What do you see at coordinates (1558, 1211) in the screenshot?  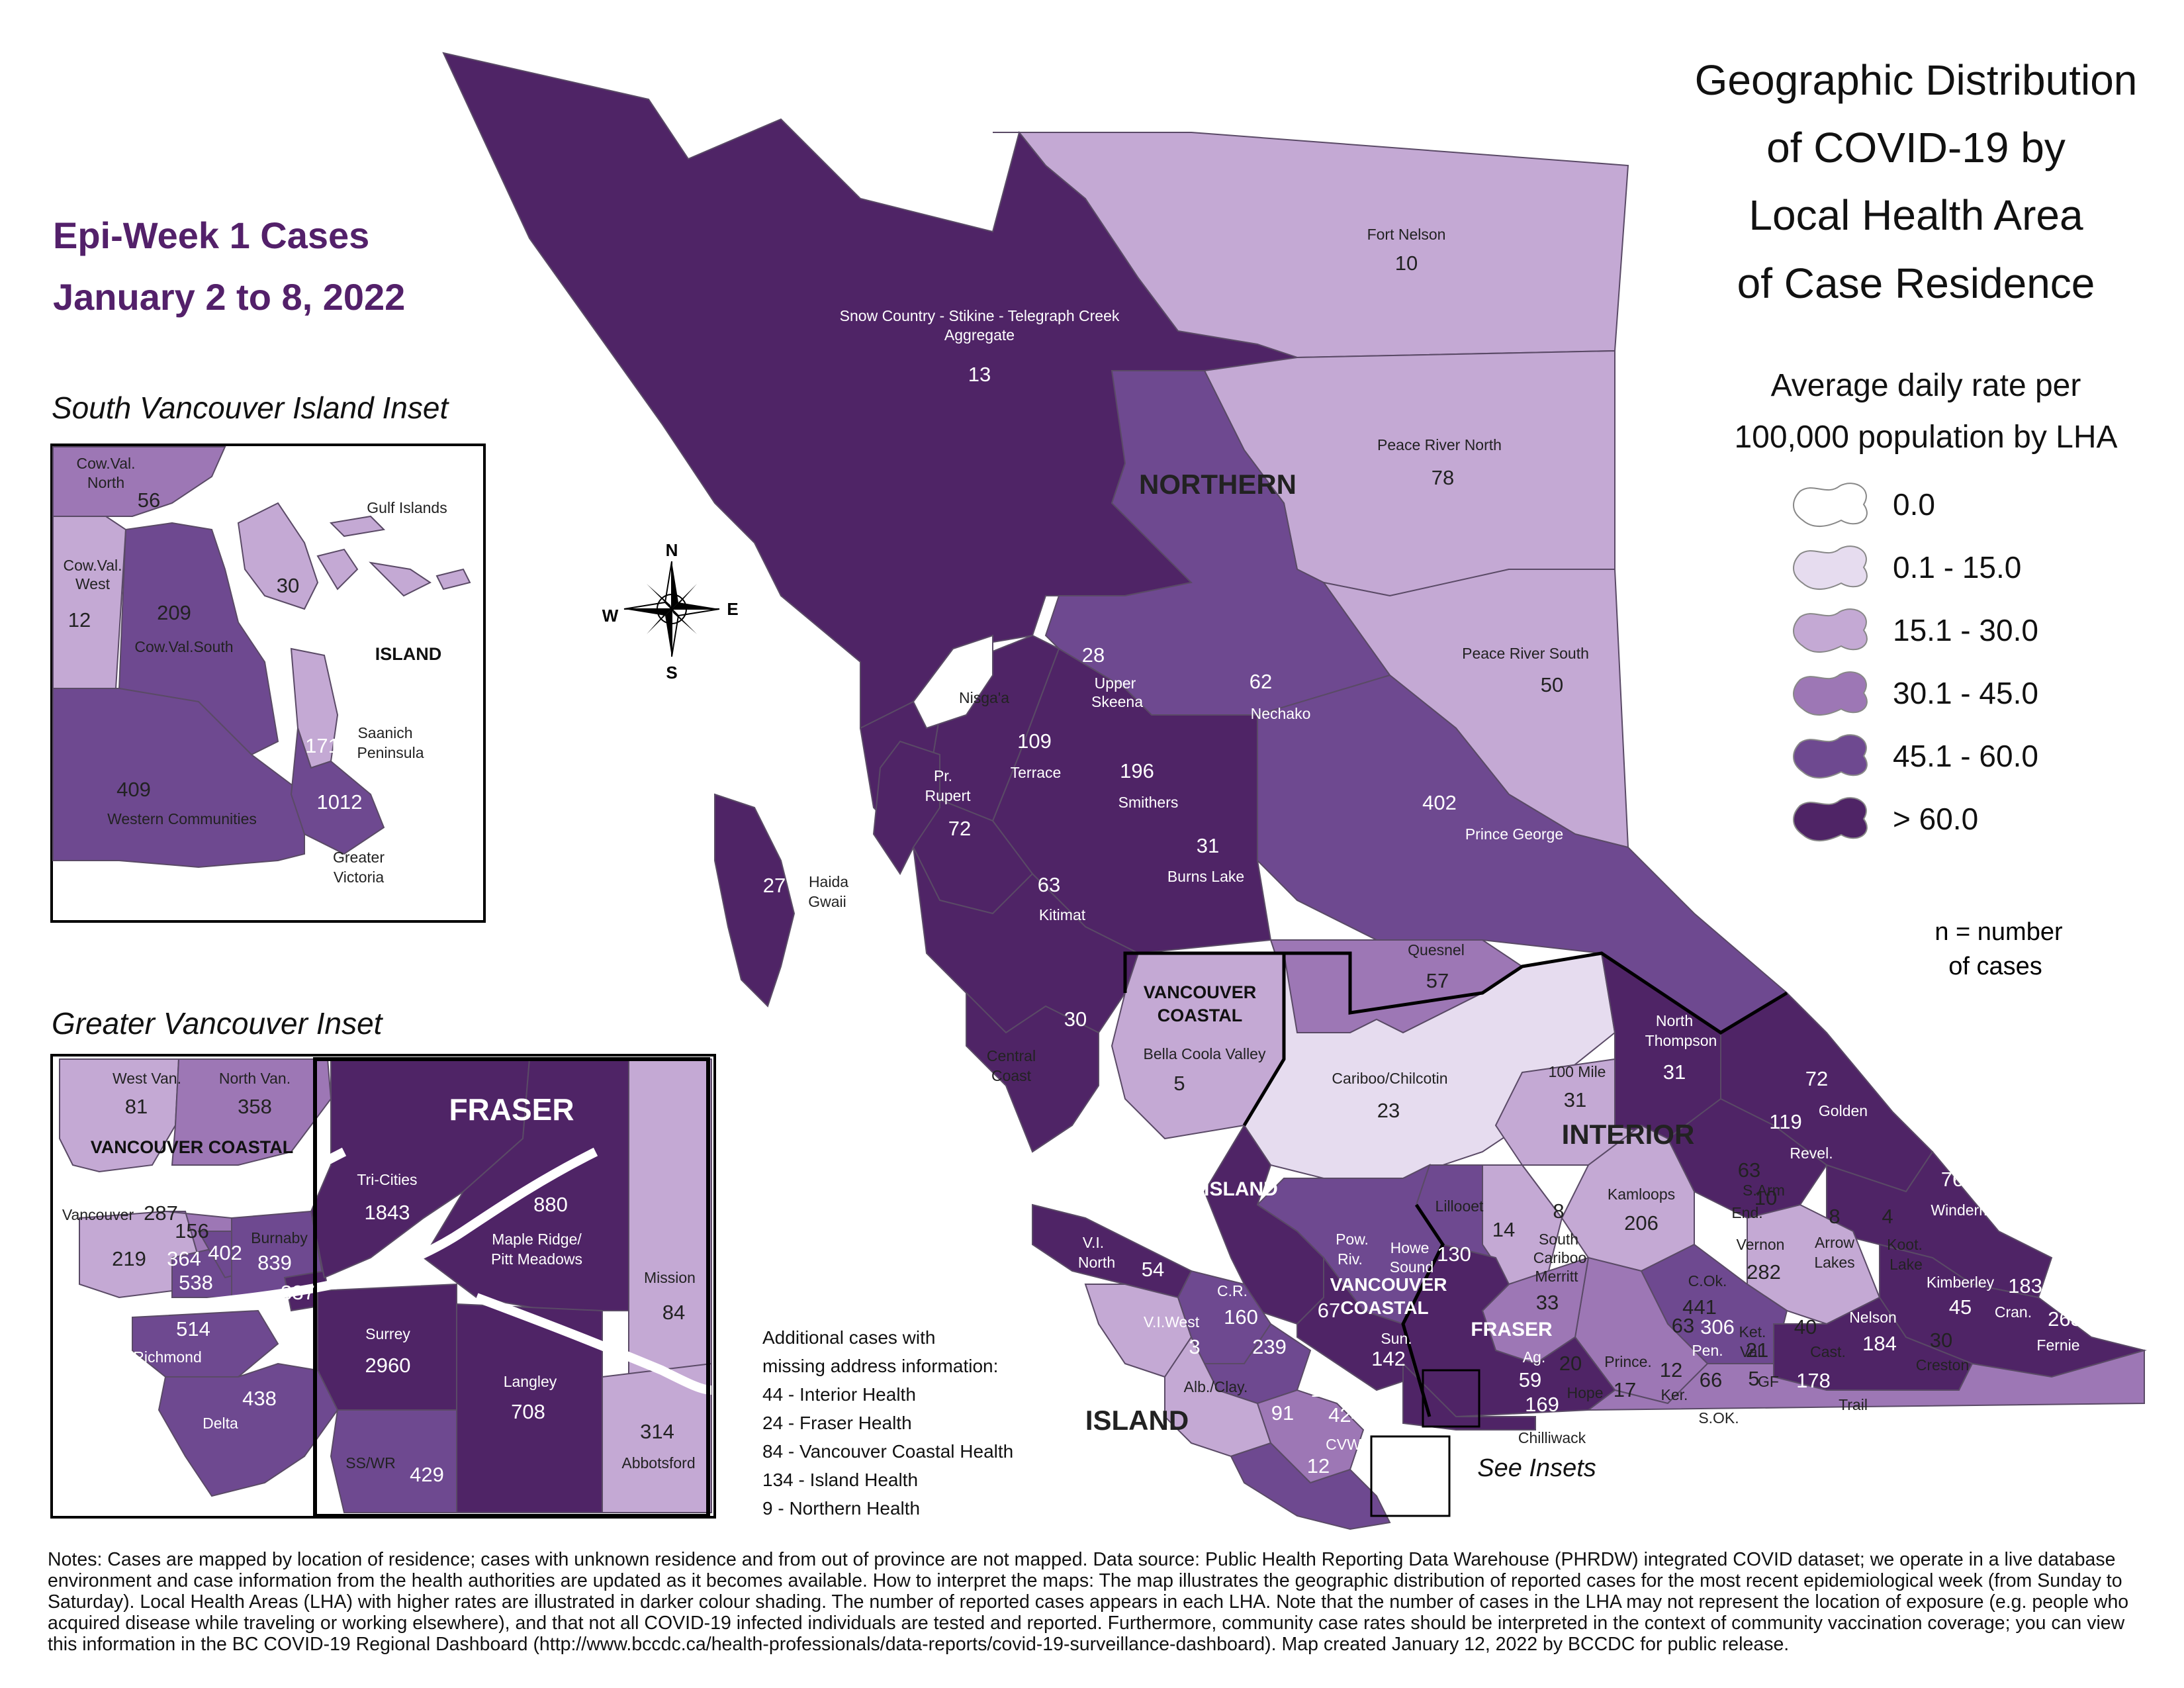 I see `lha-count: 8` at bounding box center [1558, 1211].